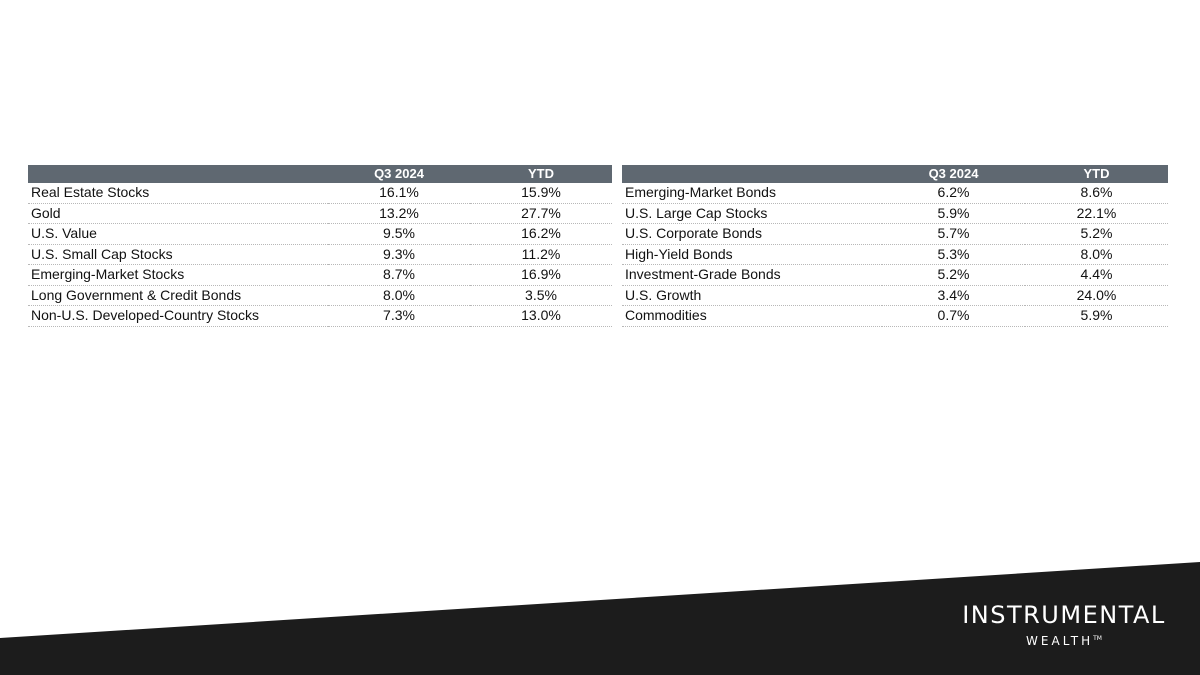 Image resolution: width=1200 pixels, height=675 pixels. I want to click on table-row: Long Government & Credit Bonds 8.0% 3.5%, so click(320, 295).